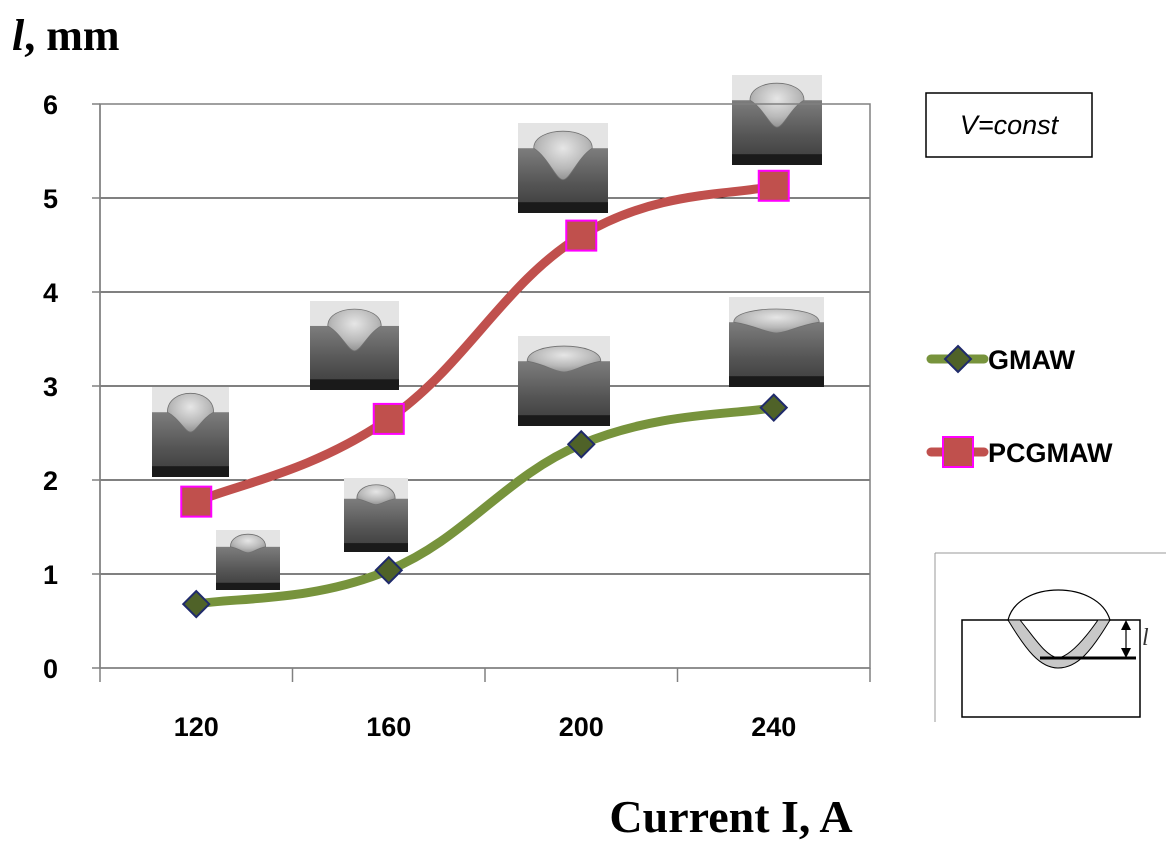 The image size is (1166, 843). I want to click on macrograph-pcgmaw-160-bead, so click(354, 330).